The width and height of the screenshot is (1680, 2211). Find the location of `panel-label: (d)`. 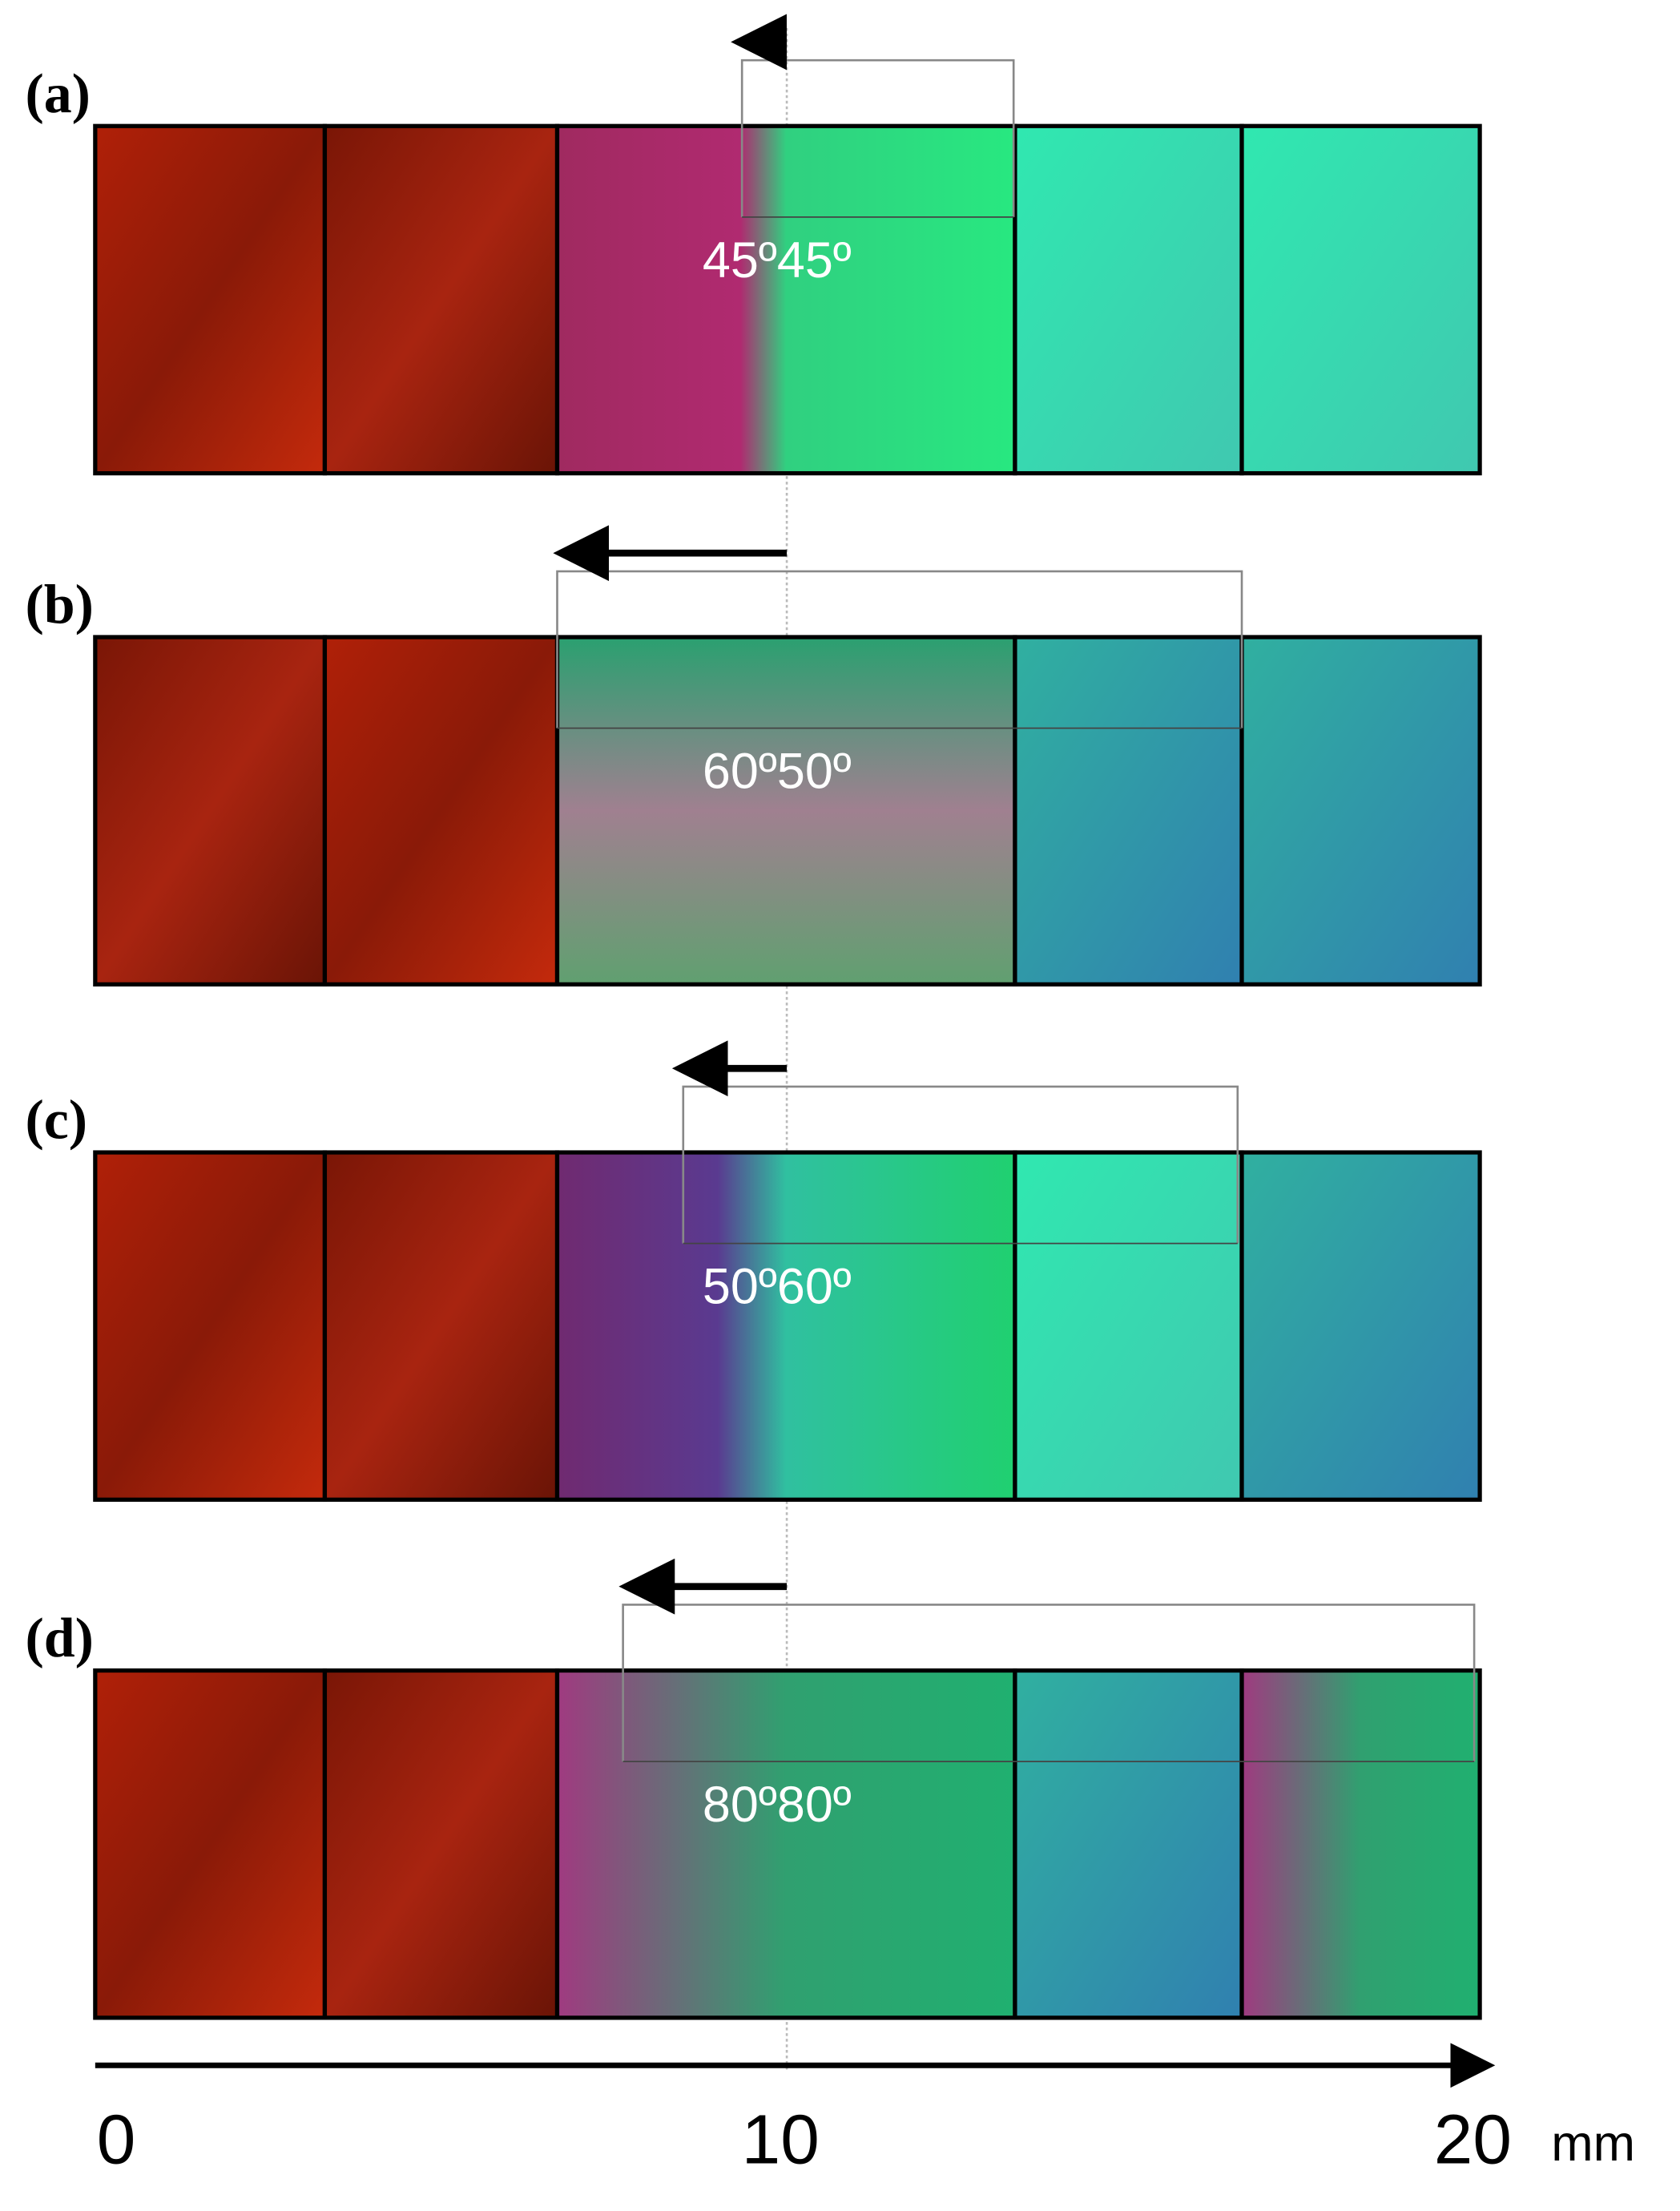

panel-label: (d) is located at coordinates (59, 1638).